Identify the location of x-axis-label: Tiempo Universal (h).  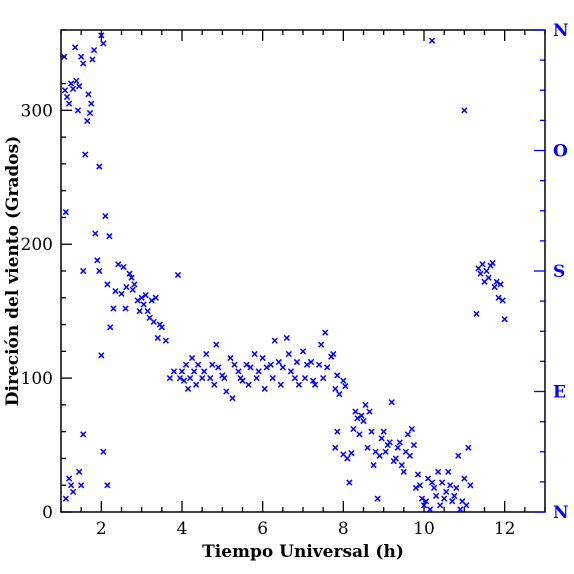
(303, 552).